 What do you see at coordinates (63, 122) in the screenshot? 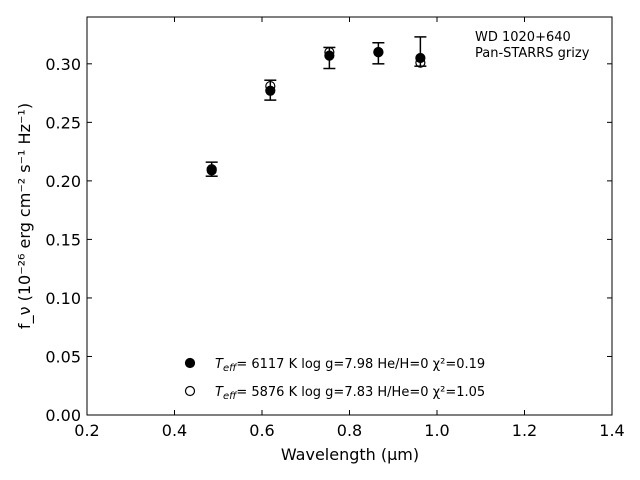
I see `y-tick-label: 0.25` at bounding box center [63, 122].